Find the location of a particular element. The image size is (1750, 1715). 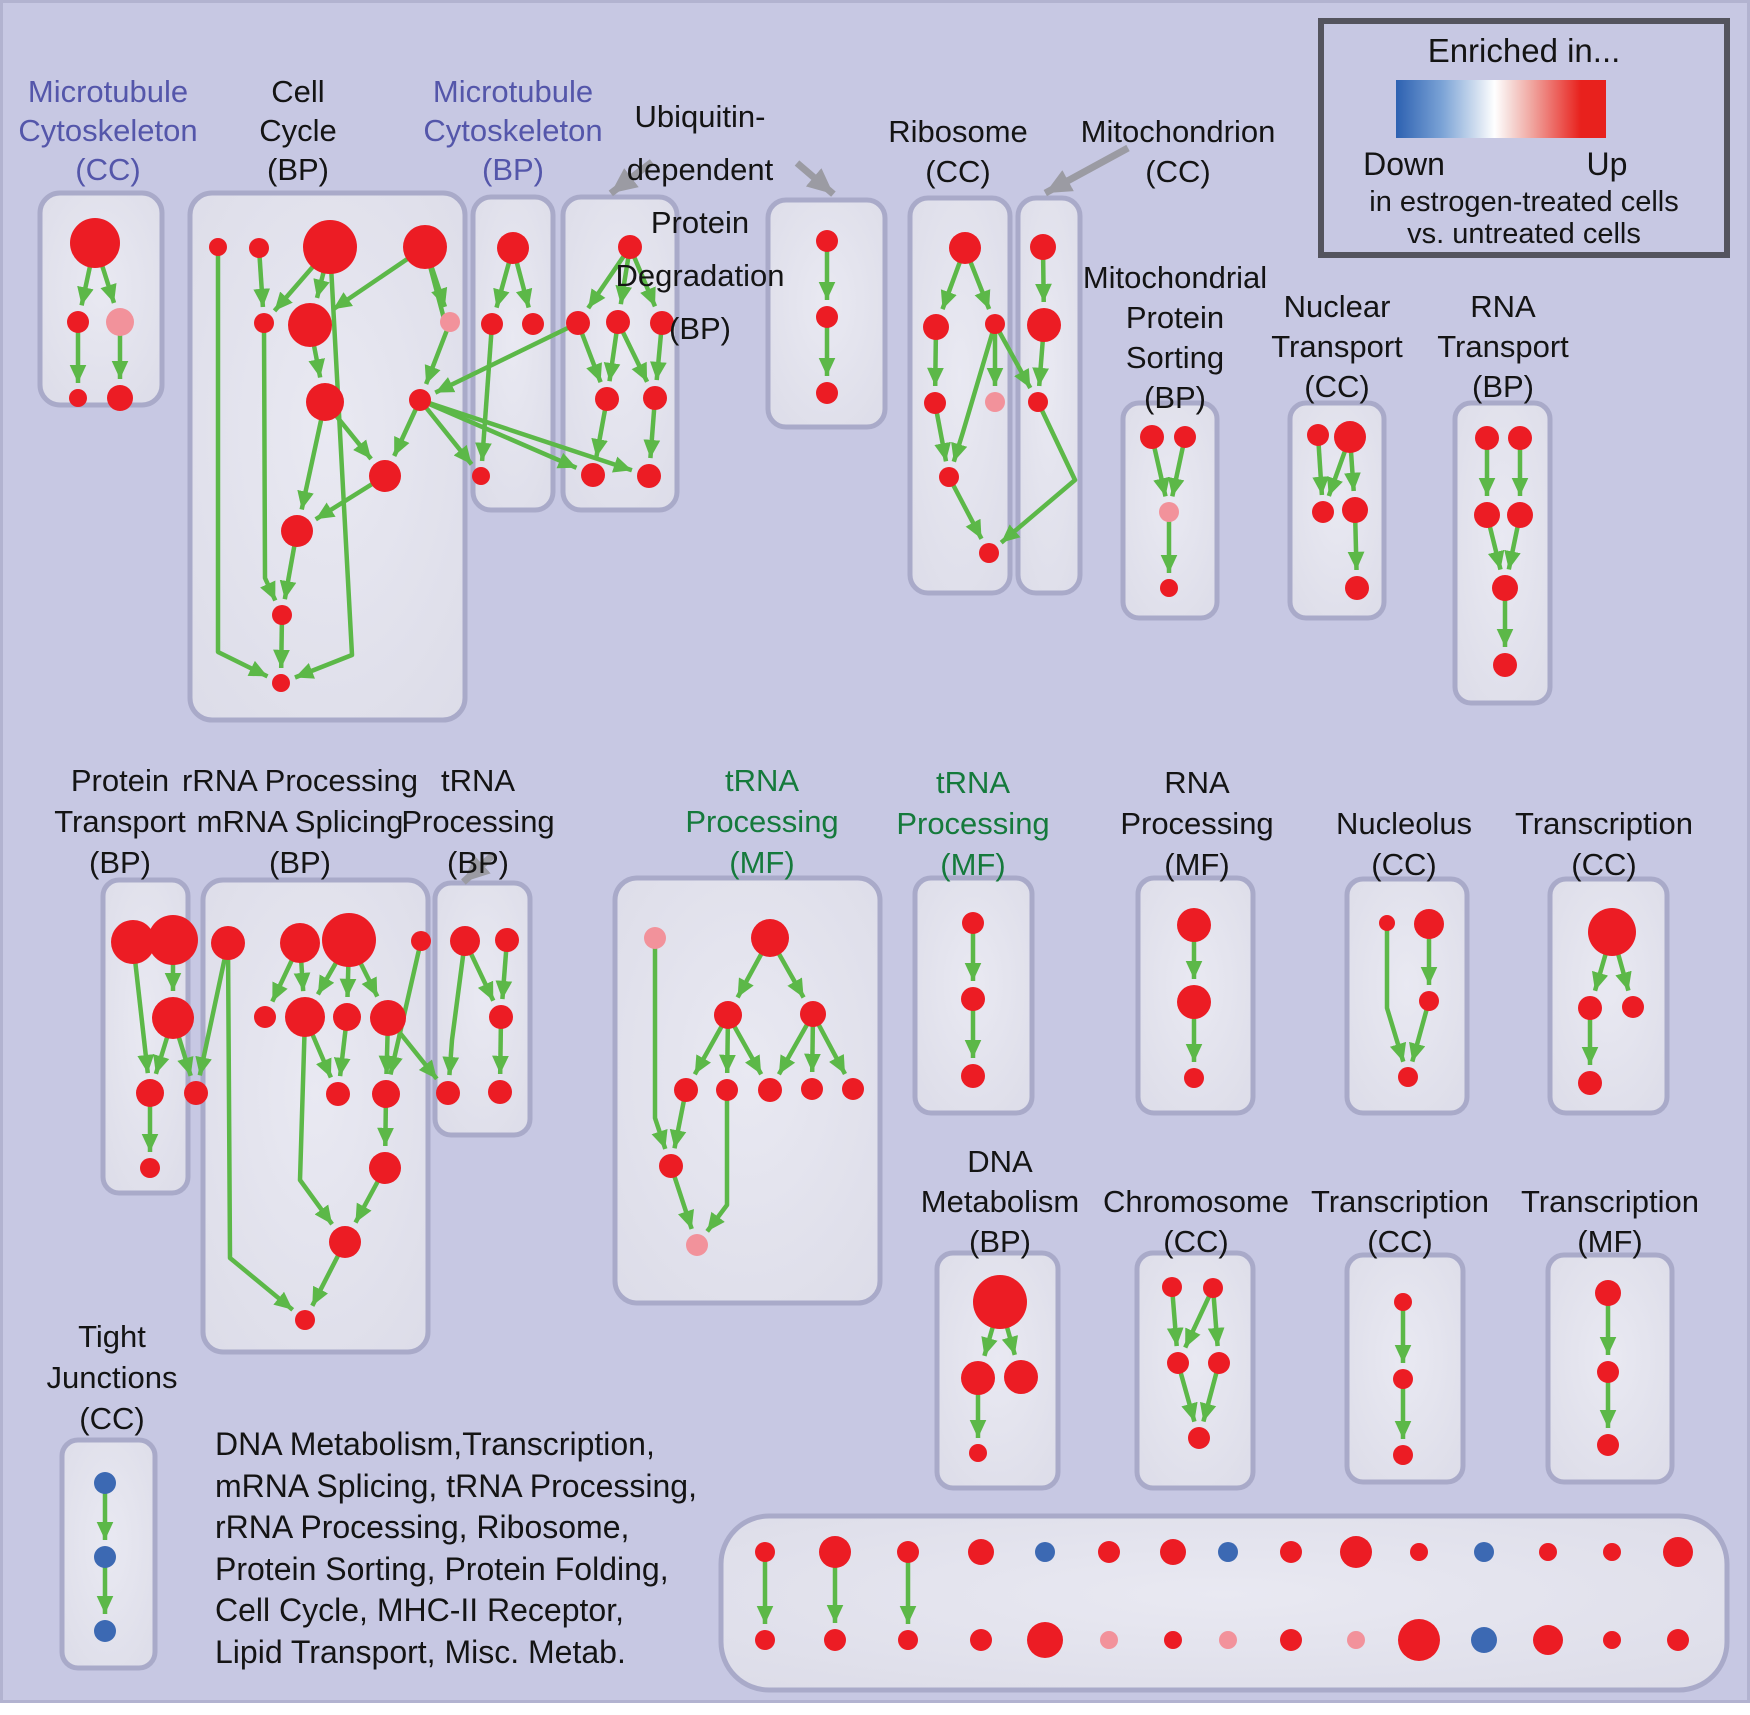

legend-up-label: Up is located at coordinates (1607, 164).